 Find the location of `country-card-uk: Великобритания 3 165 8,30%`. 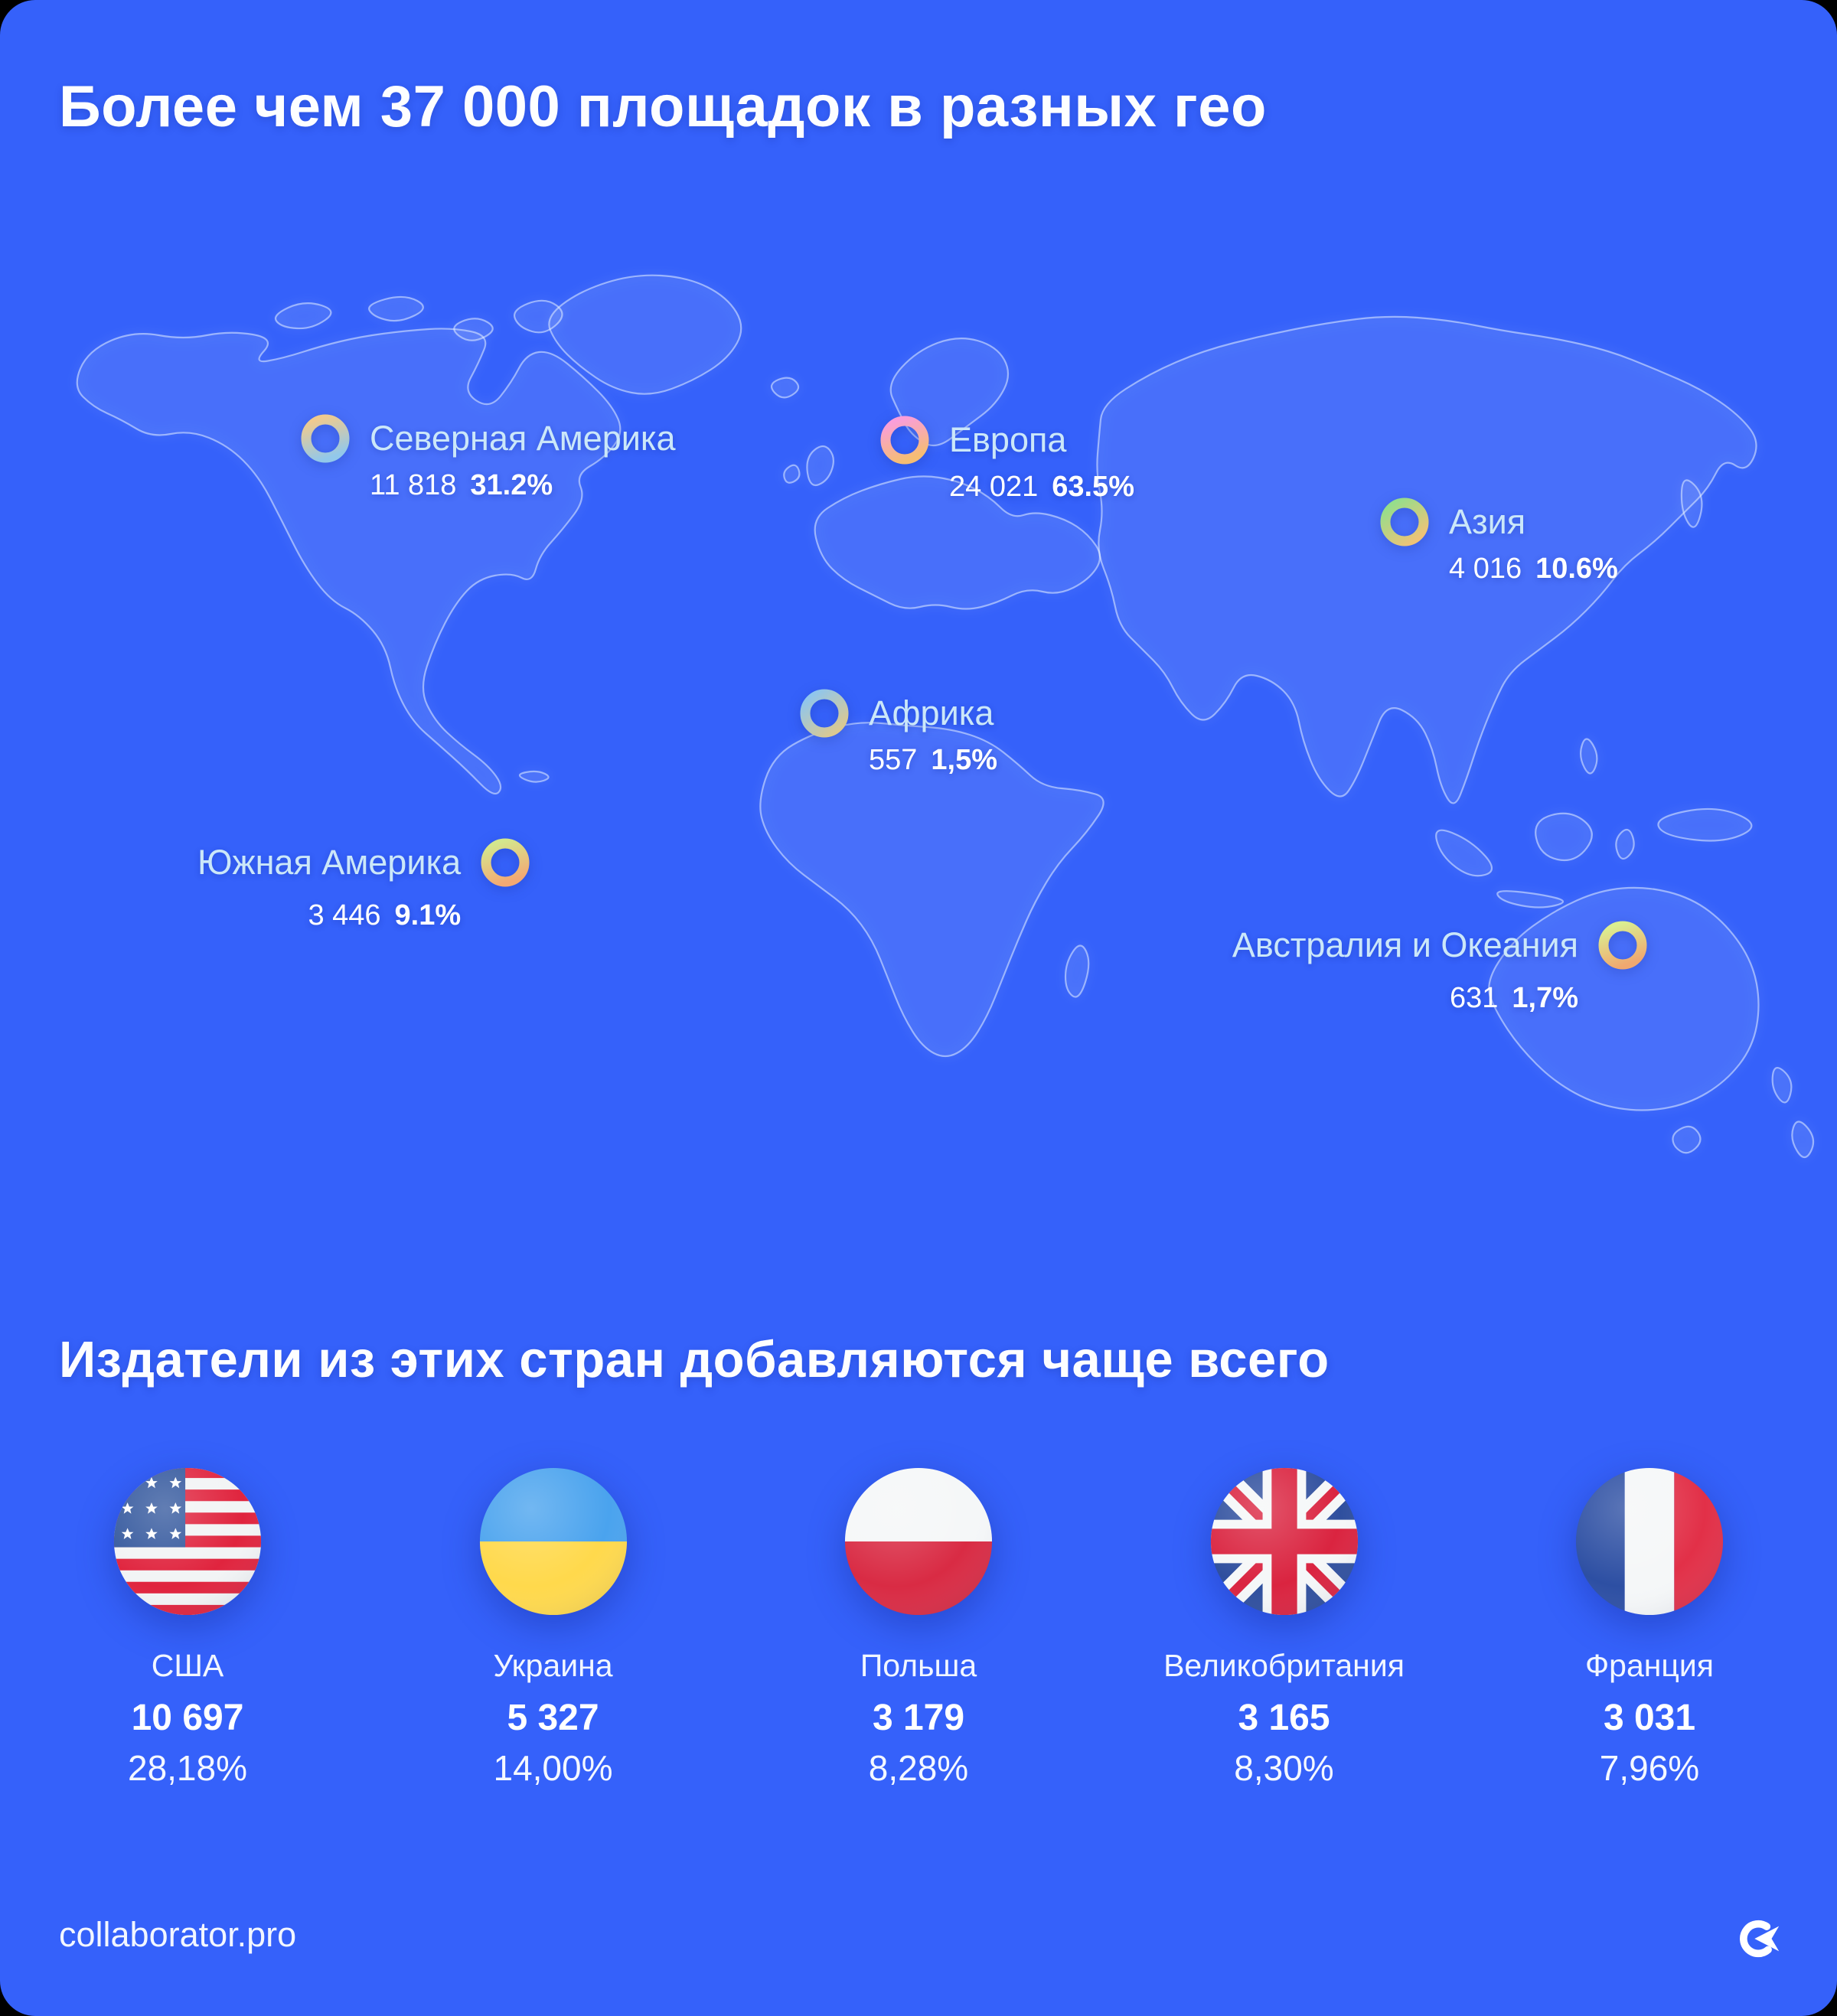

country-card-uk: Великобритания 3 165 8,30% is located at coordinates (1284, 1627).